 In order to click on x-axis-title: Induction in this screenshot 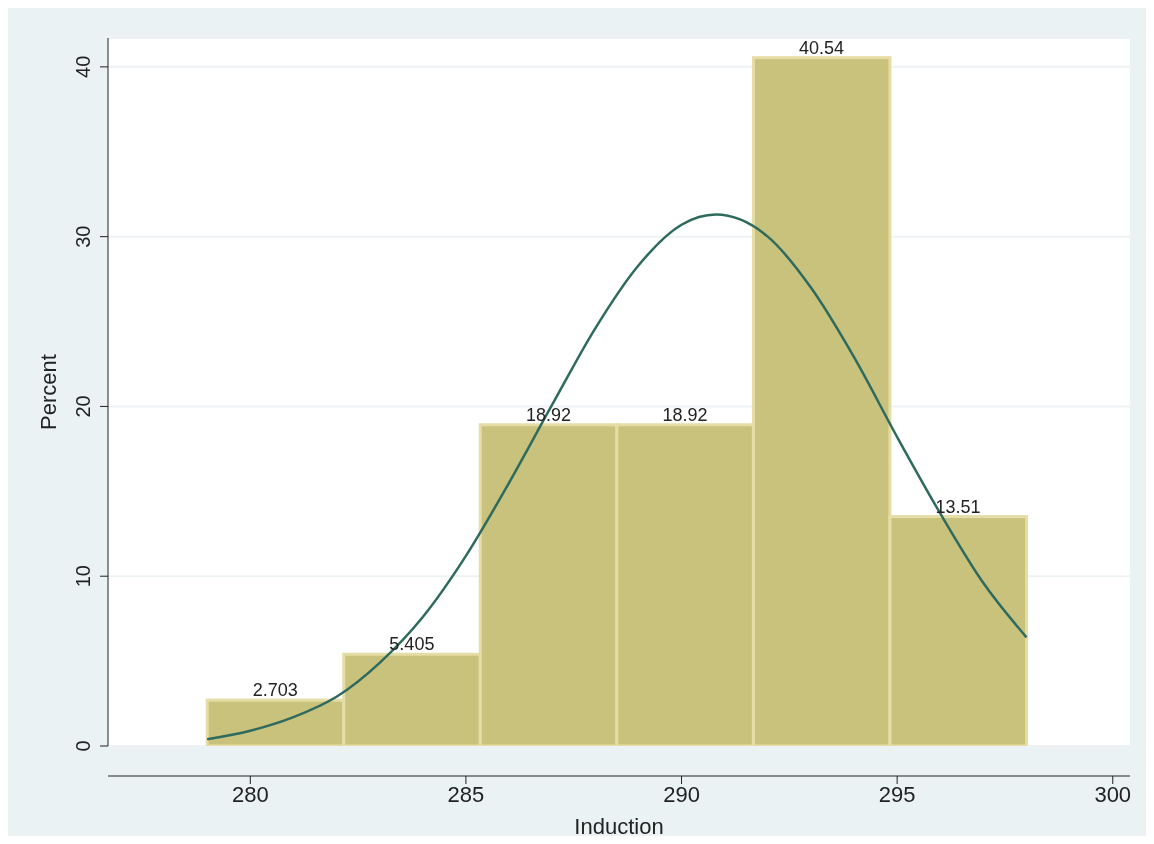, I will do `click(619, 826)`.